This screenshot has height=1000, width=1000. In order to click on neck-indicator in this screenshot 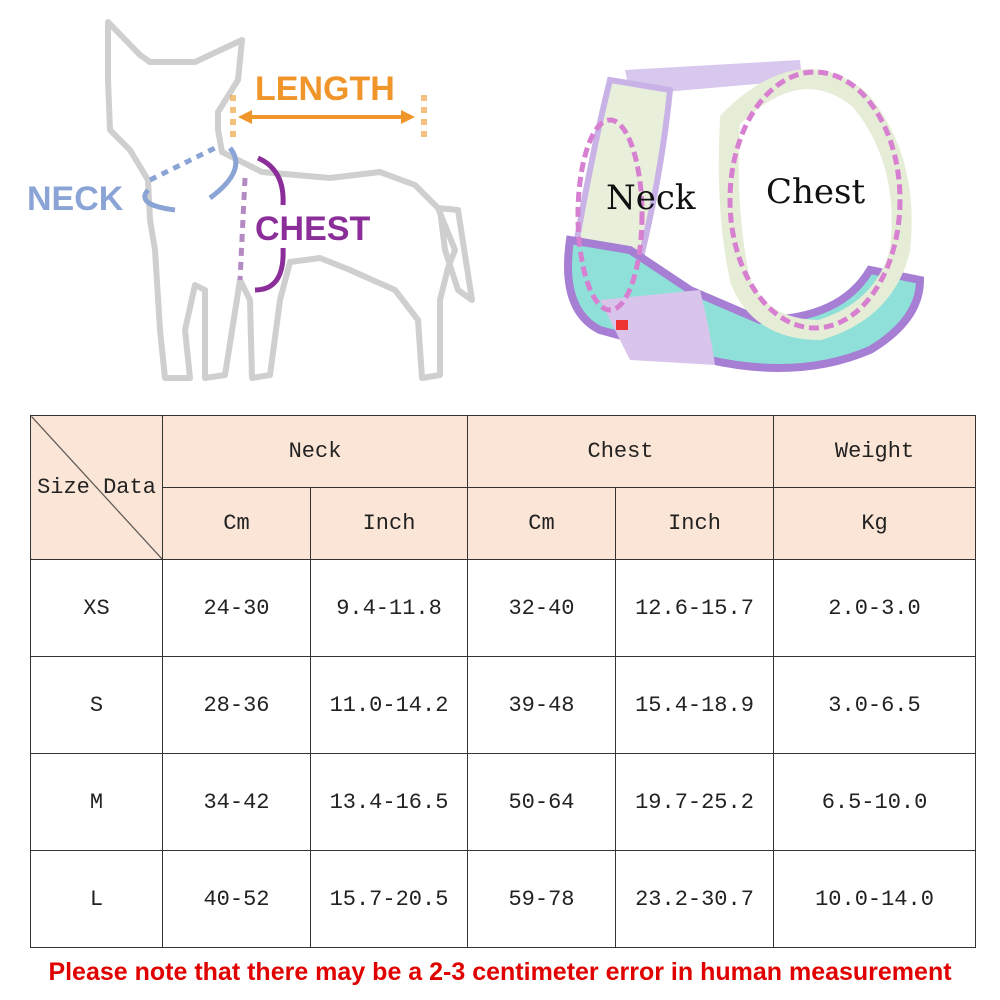, I will do `click(190, 179)`.